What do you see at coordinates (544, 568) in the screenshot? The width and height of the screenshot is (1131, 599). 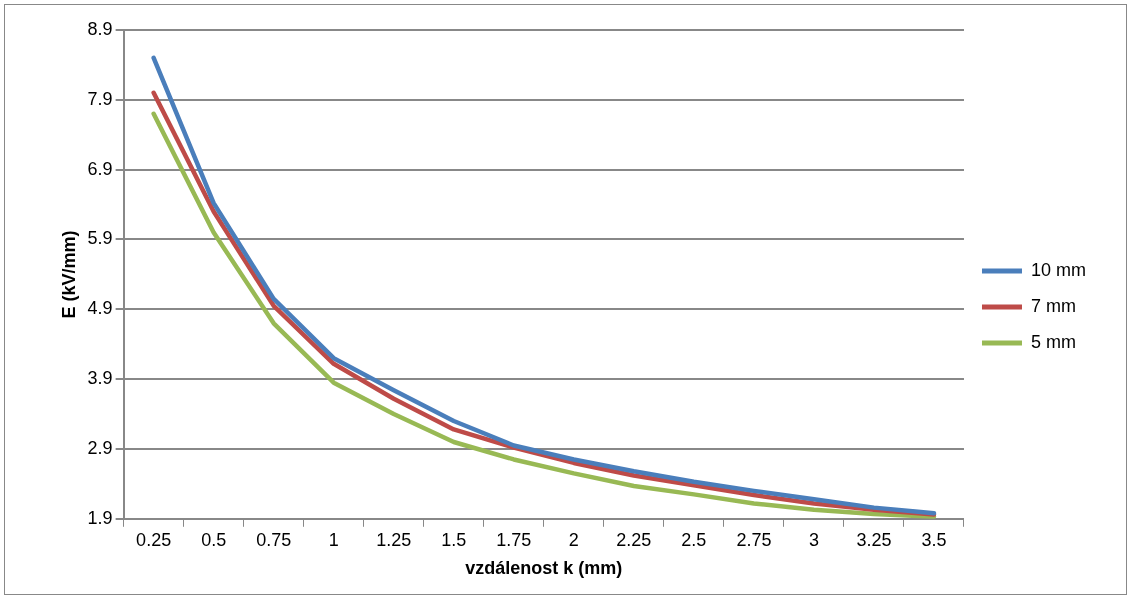 I see `x-axis-title: vzdálenost k (mm)` at bounding box center [544, 568].